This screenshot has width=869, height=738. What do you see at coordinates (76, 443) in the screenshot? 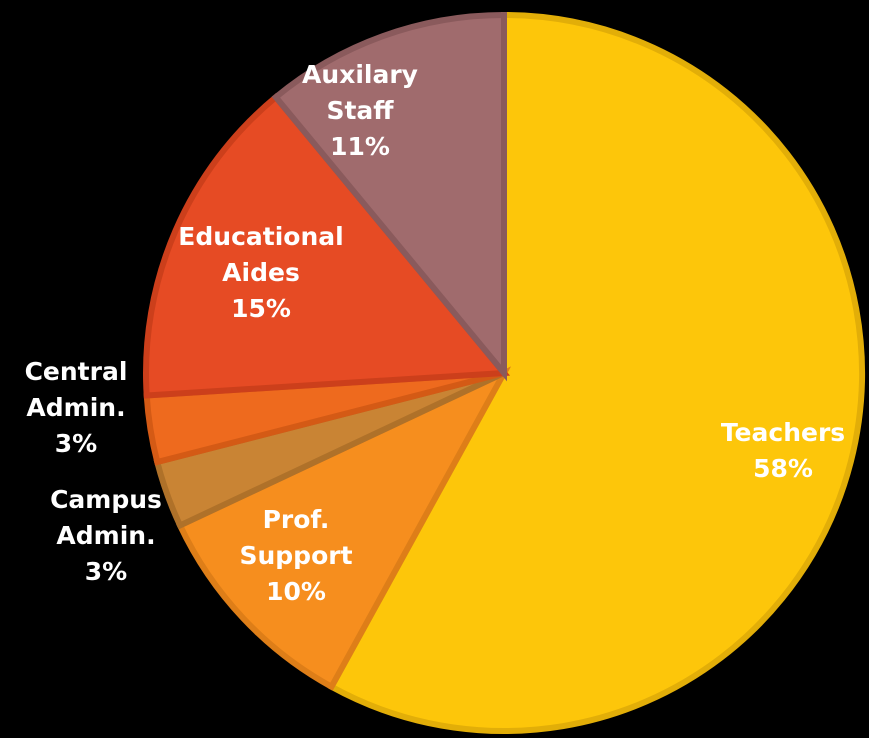
I see `slice-percent-central-admin: 3%` at bounding box center [76, 443].